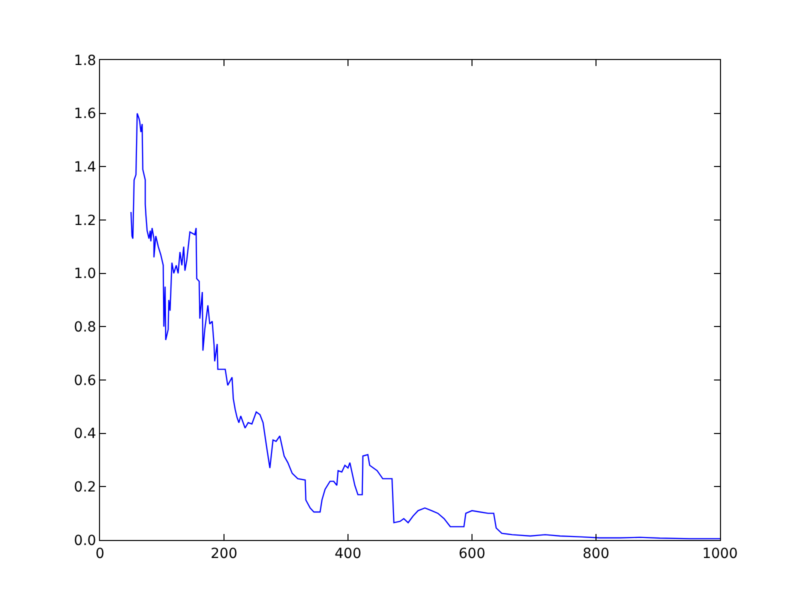 The image size is (800, 600). What do you see at coordinates (85, 434) in the screenshot?
I see `y-tick-label: 0.4` at bounding box center [85, 434].